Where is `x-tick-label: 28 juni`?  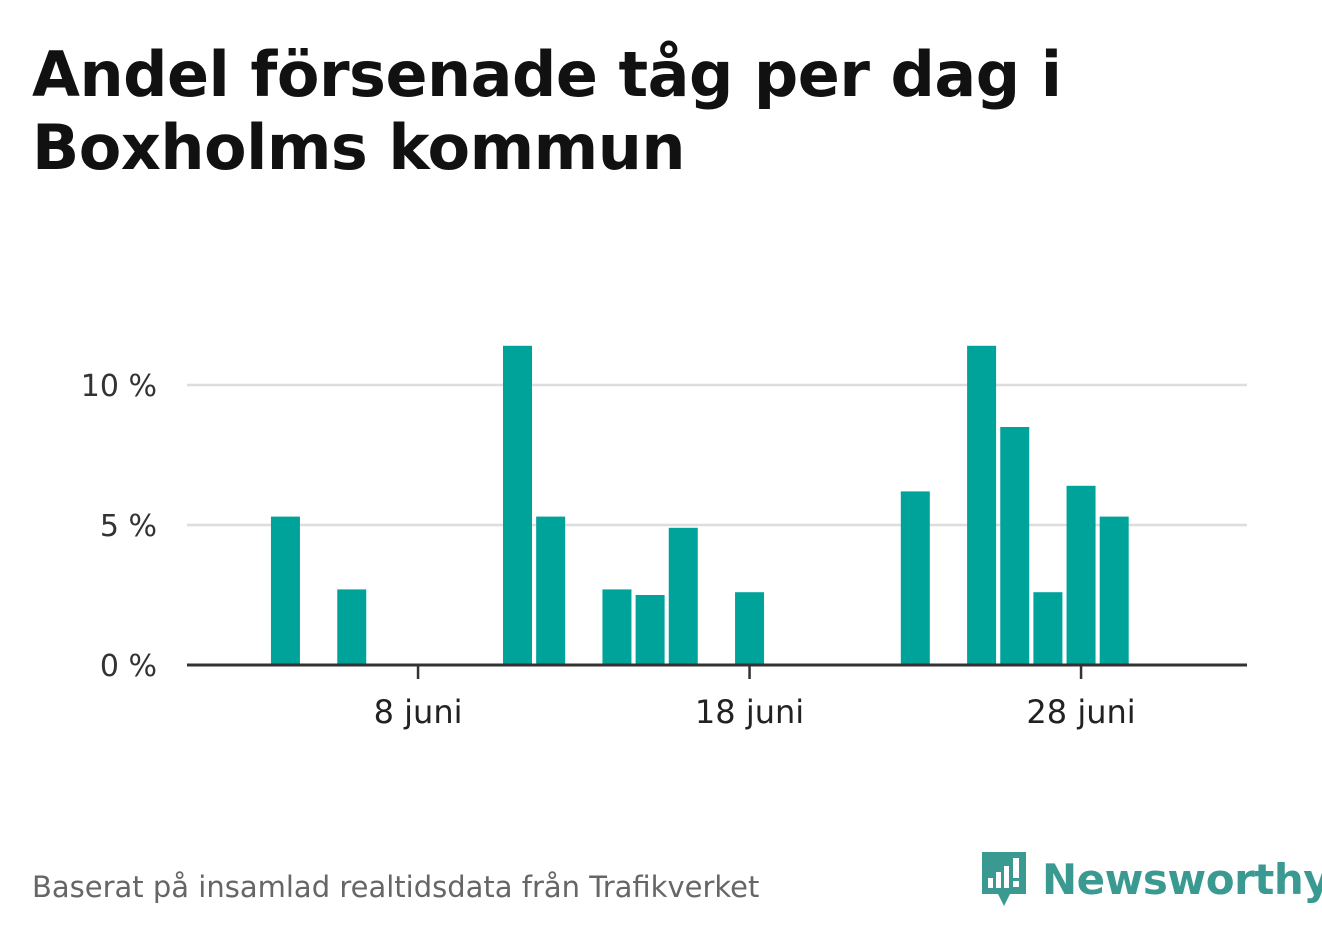
x-tick-label: 28 juni is located at coordinates (1080, 712).